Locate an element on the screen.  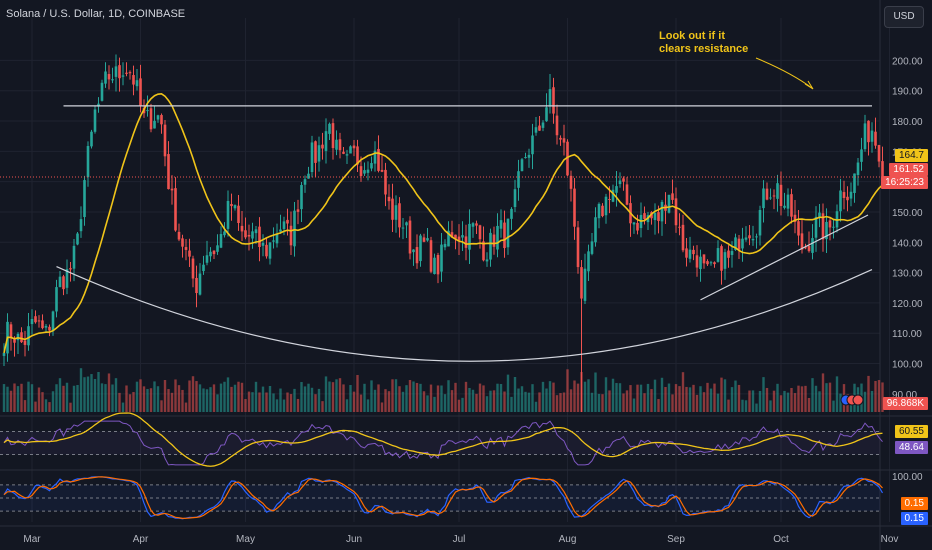
event-marker-icon is located at coordinates (858, 400).